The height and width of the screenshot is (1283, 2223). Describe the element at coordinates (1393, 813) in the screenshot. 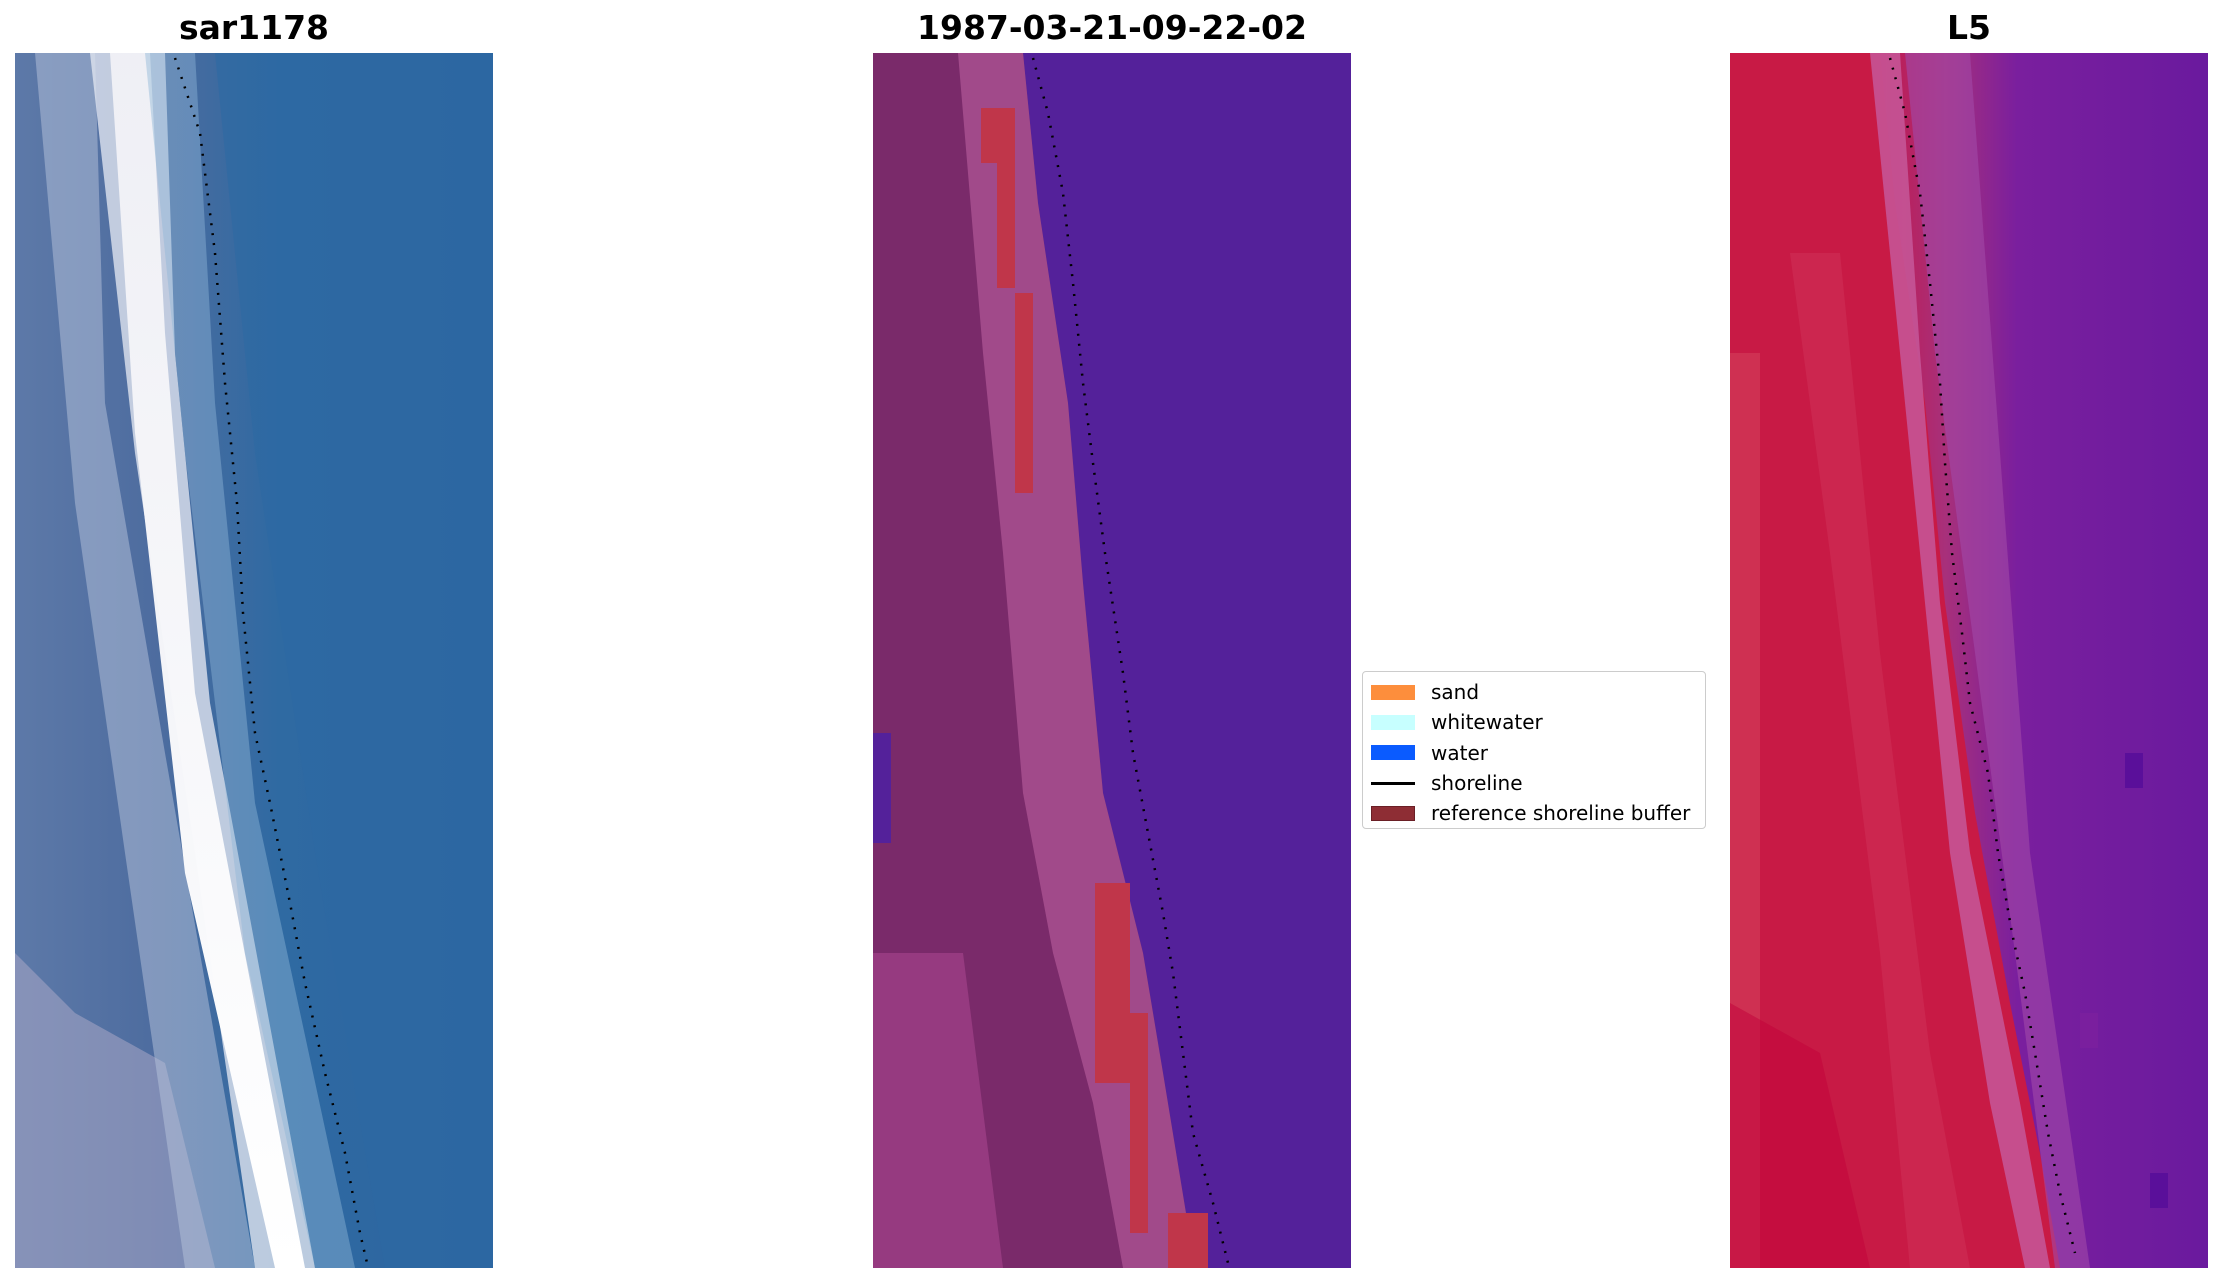

I see `legend-swatch-reference-buffer` at that location.